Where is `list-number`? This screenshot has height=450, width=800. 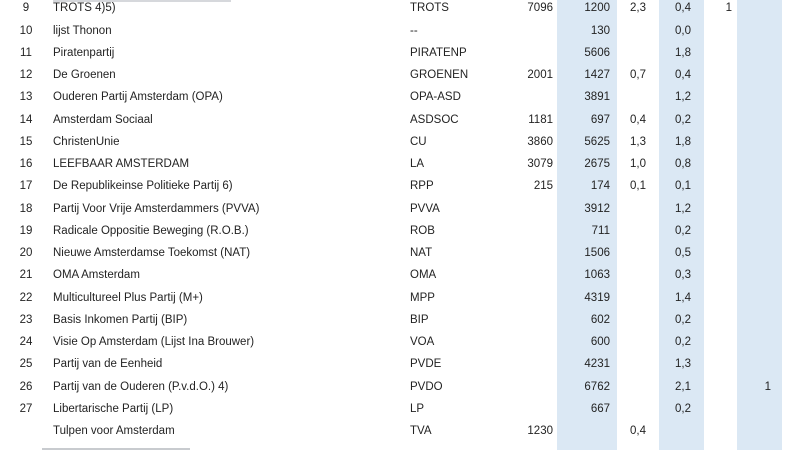
list-number is located at coordinates (26, 431).